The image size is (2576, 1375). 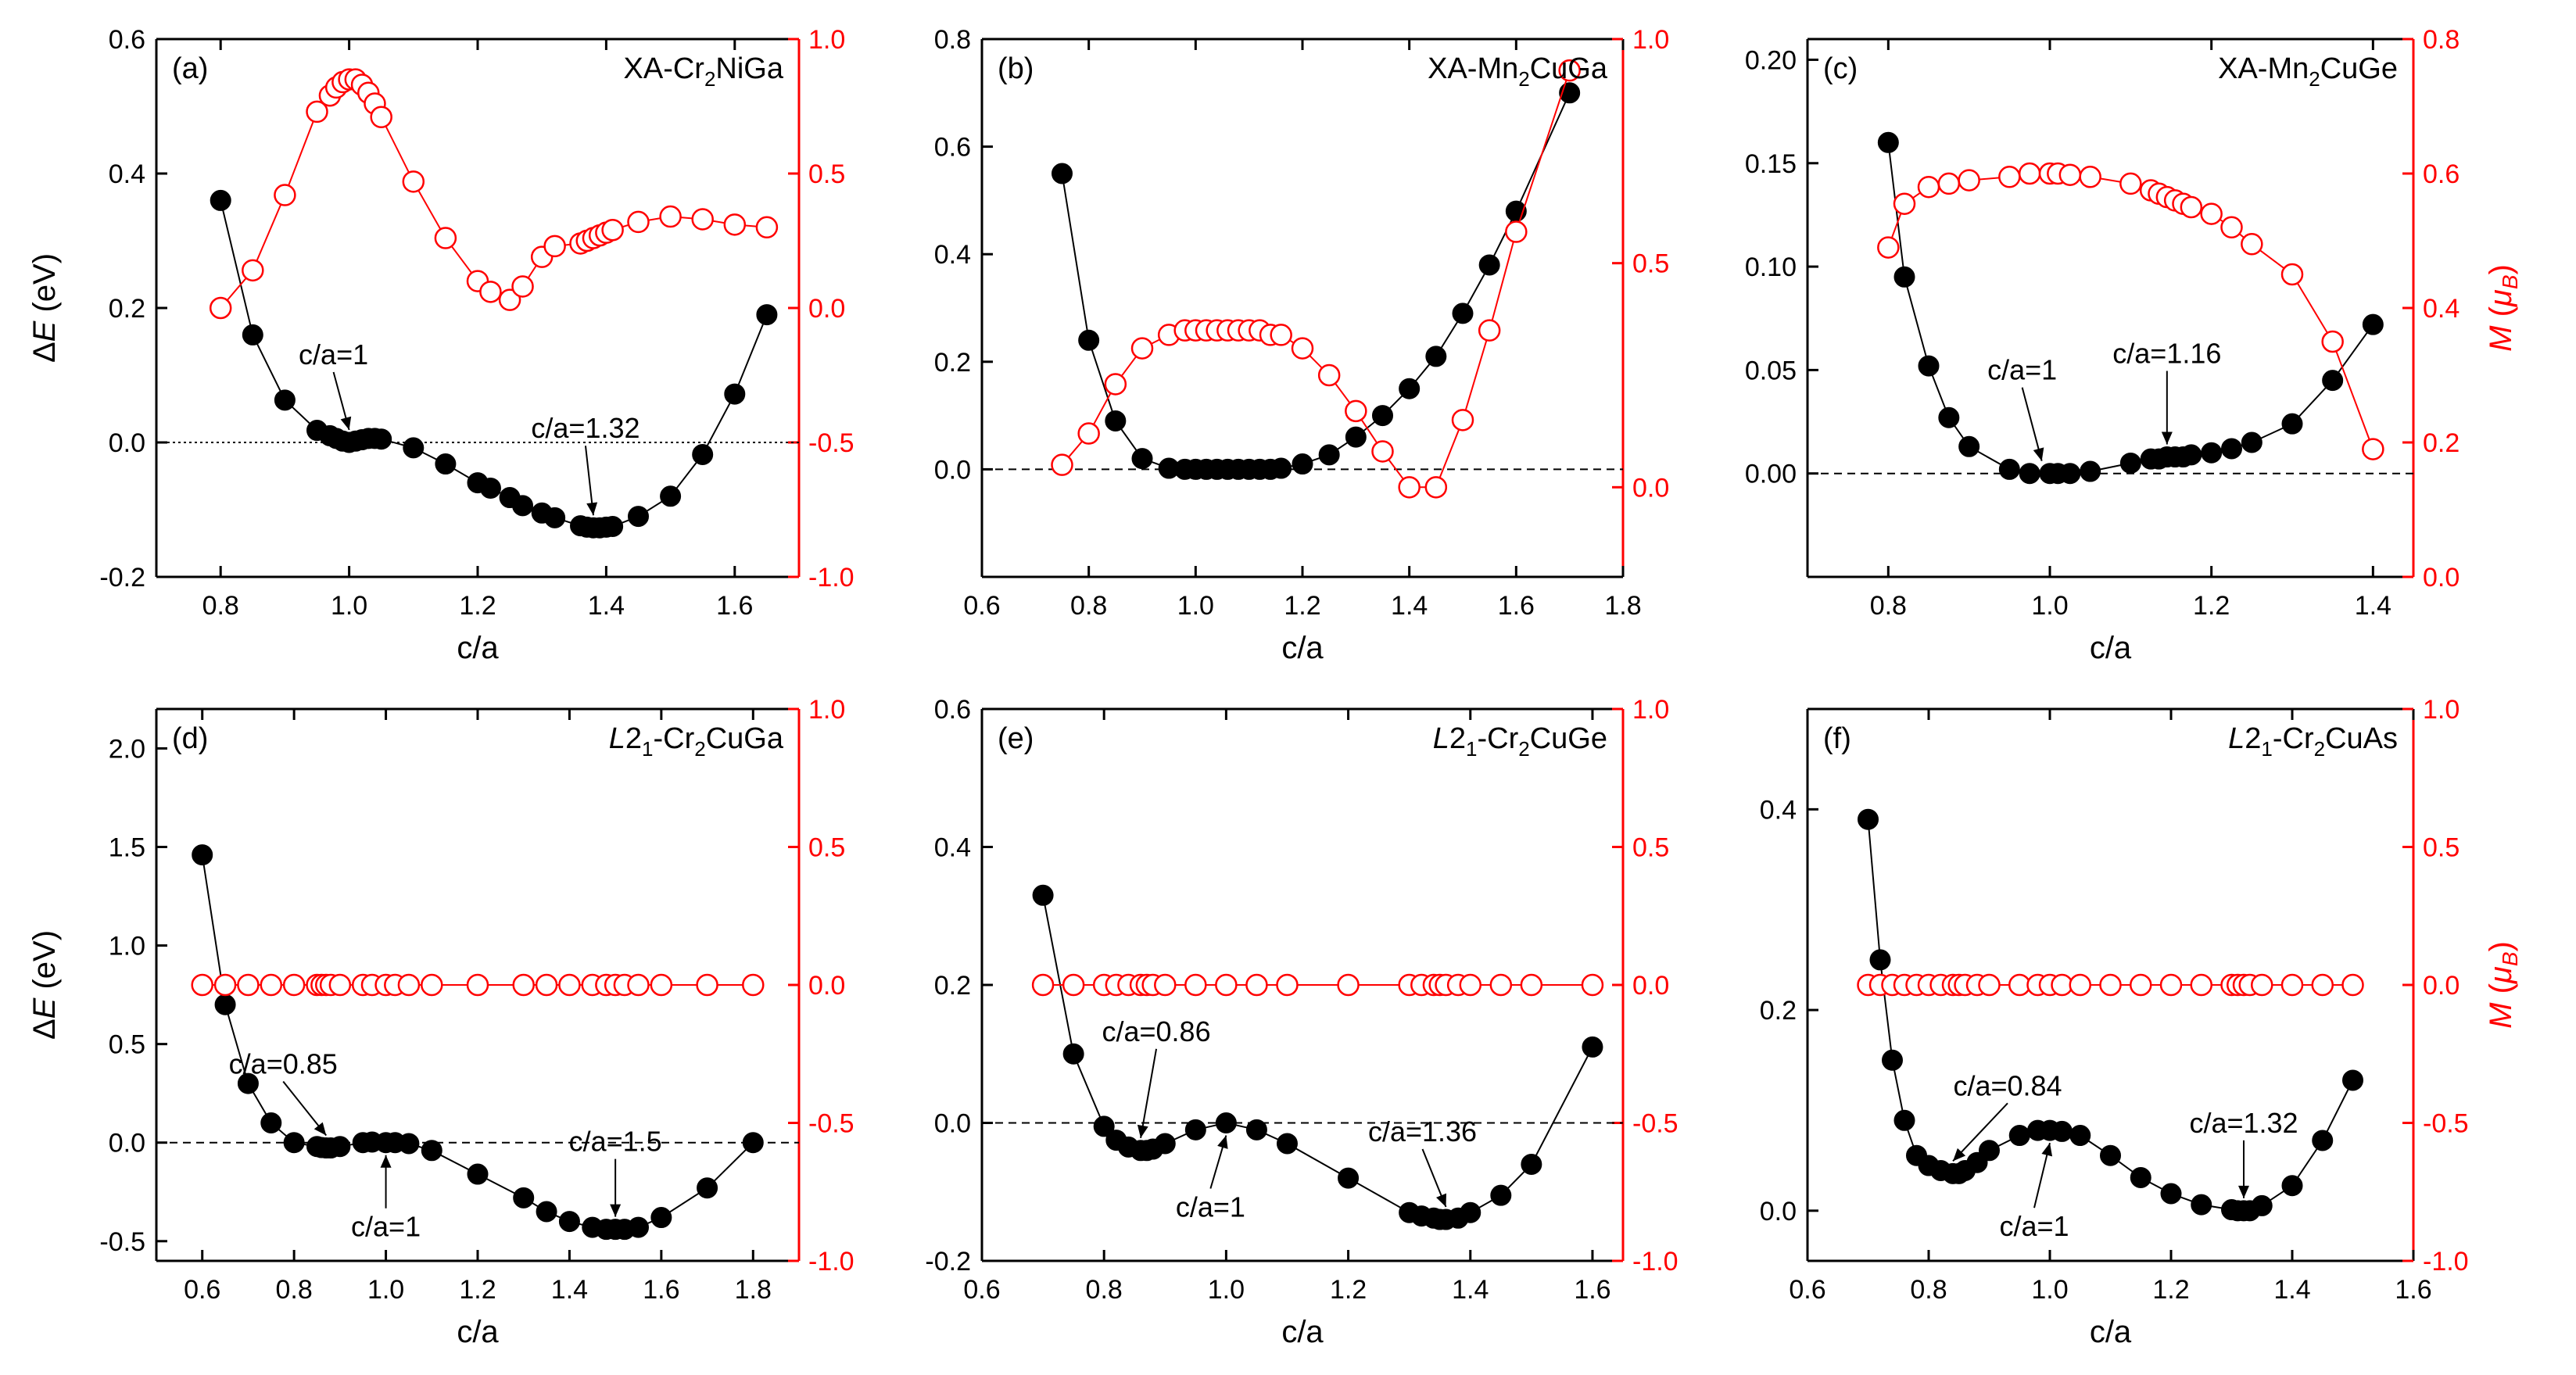 I want to click on y-tick-label: 0.4, so click(x=1778, y=810).